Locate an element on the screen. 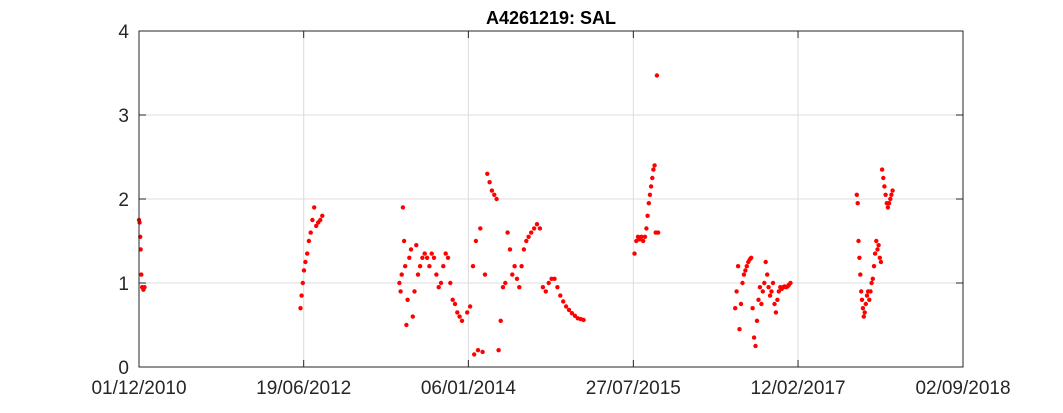  y-tick-label: 2 is located at coordinates (123, 200).